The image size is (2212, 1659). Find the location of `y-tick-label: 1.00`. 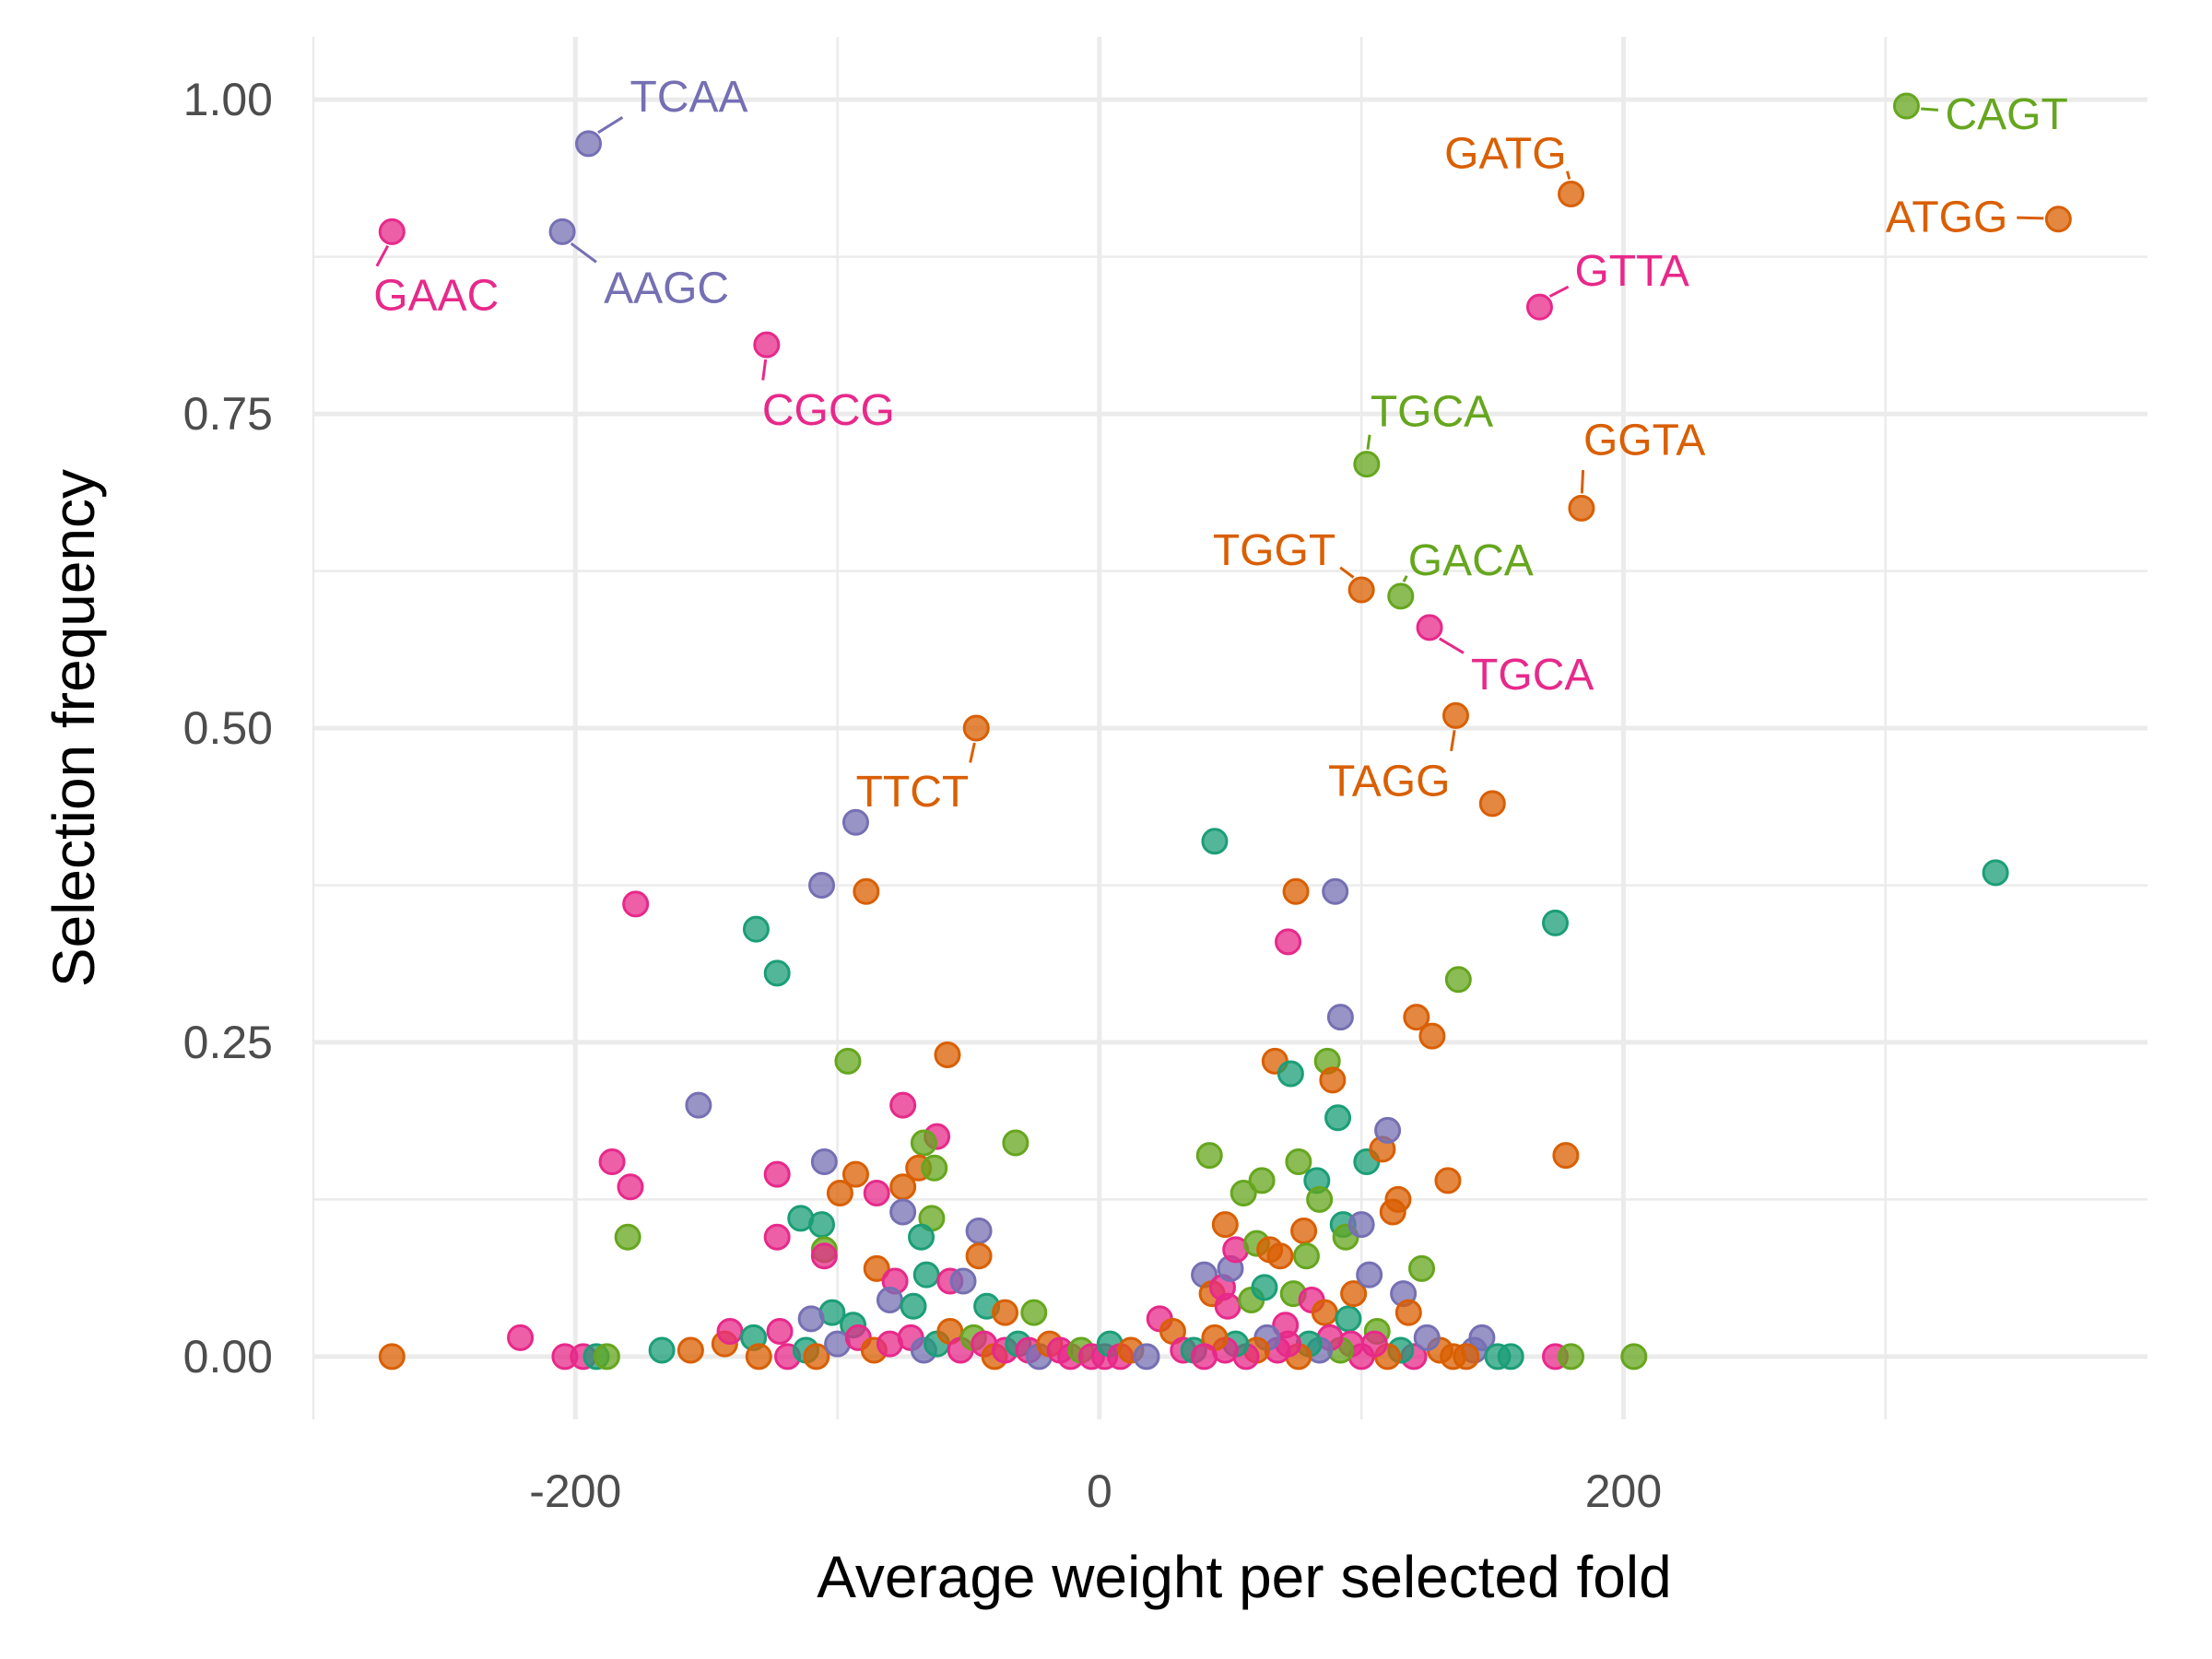

y-tick-label: 1.00 is located at coordinates (228, 99).